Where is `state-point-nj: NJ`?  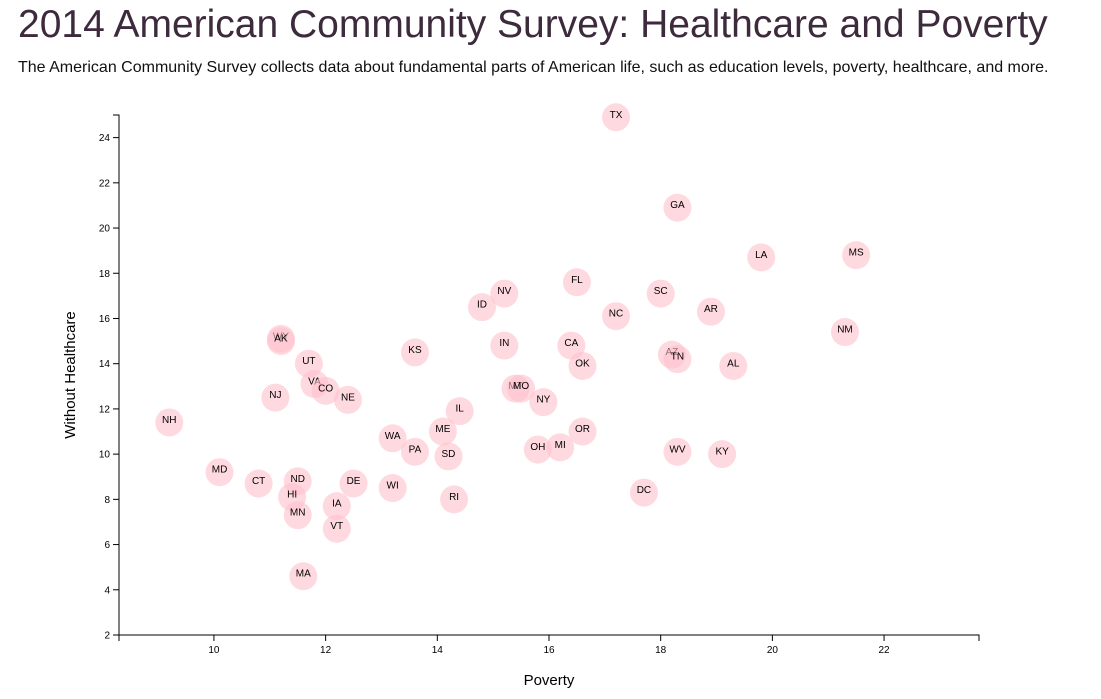
state-point-nj: NJ is located at coordinates (275, 397).